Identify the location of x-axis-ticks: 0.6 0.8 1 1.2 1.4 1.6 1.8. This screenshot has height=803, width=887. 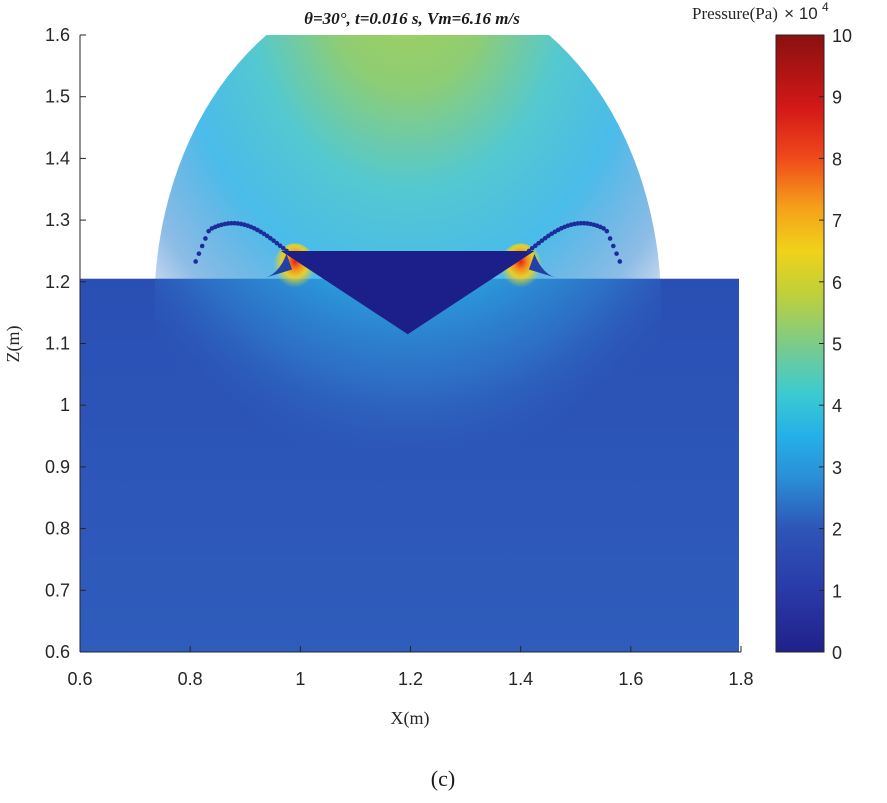
(410, 667).